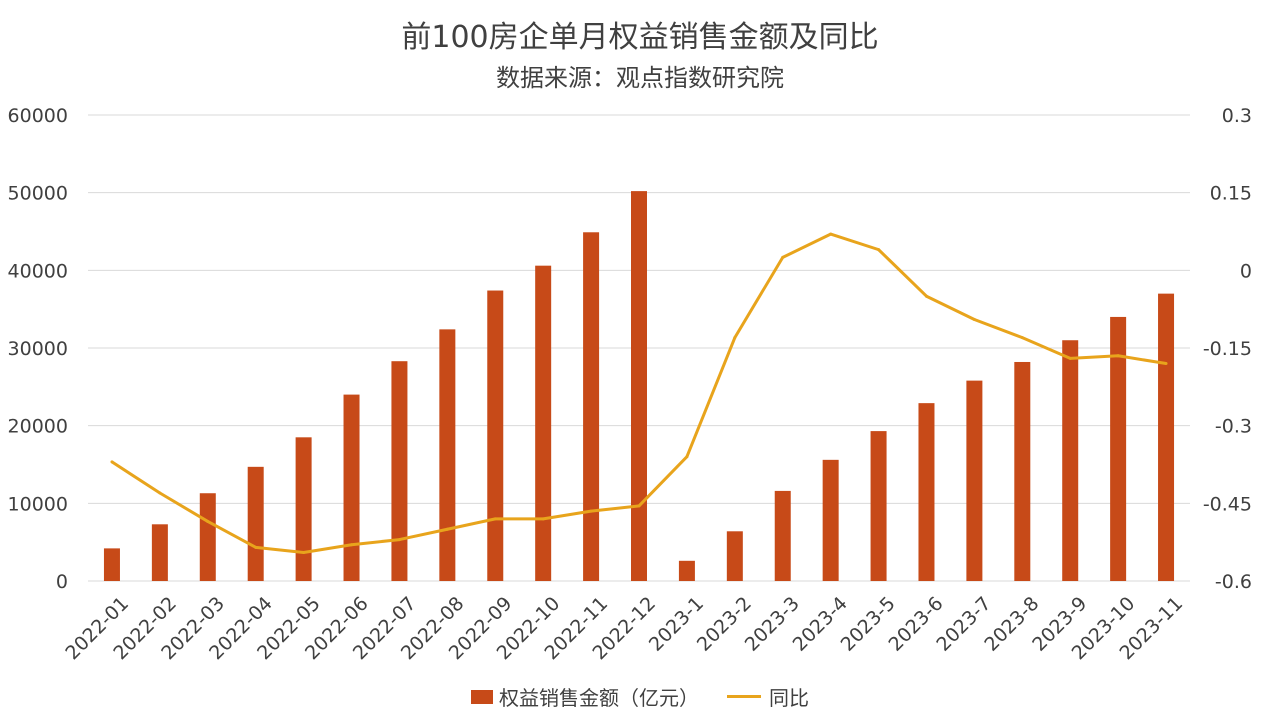 The height and width of the screenshot is (720, 1280). I want to click on left-tick-label: 60000, so click(38, 116).